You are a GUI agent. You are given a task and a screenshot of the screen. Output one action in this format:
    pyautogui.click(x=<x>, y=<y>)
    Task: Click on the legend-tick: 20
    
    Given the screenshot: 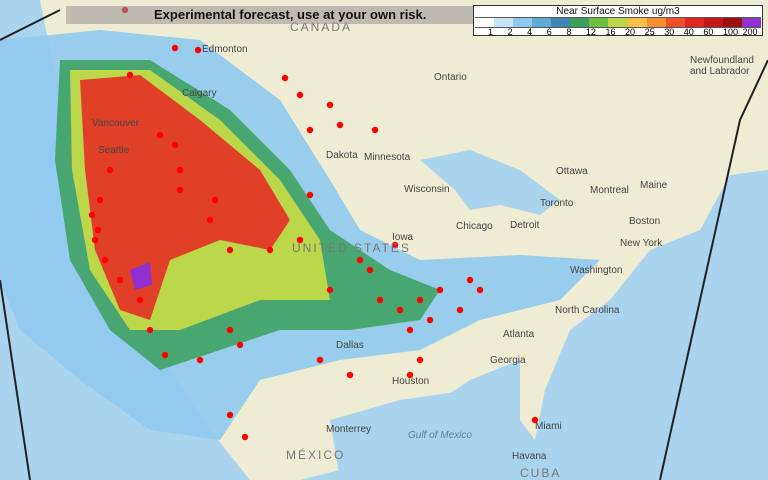 What is the action you would take?
    pyautogui.click(x=630, y=32)
    